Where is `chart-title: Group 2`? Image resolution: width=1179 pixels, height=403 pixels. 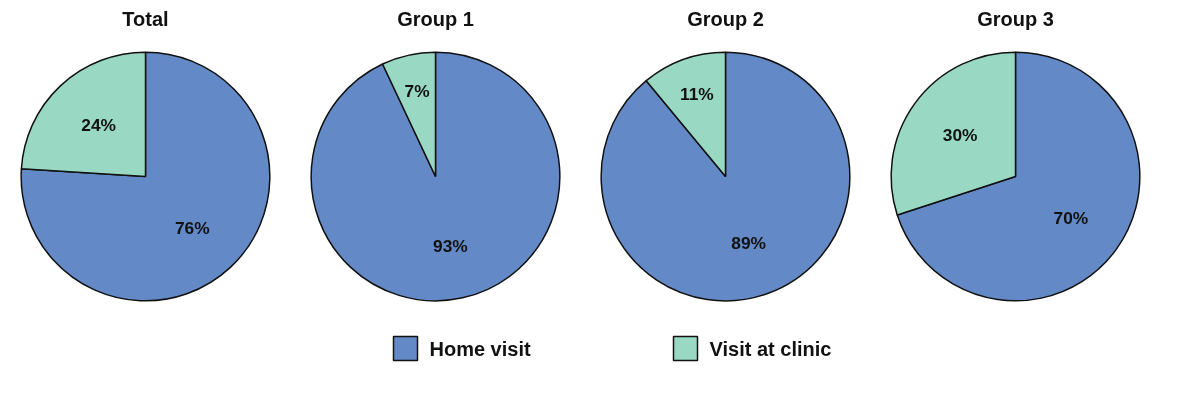
chart-title: Group 2 is located at coordinates (725, 18).